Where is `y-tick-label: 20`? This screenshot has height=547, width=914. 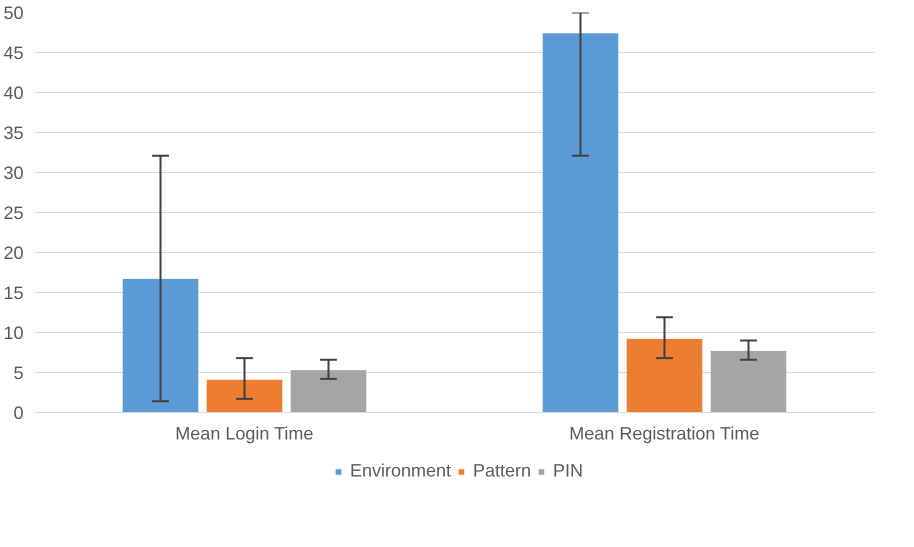 y-tick-label: 20 is located at coordinates (13, 253).